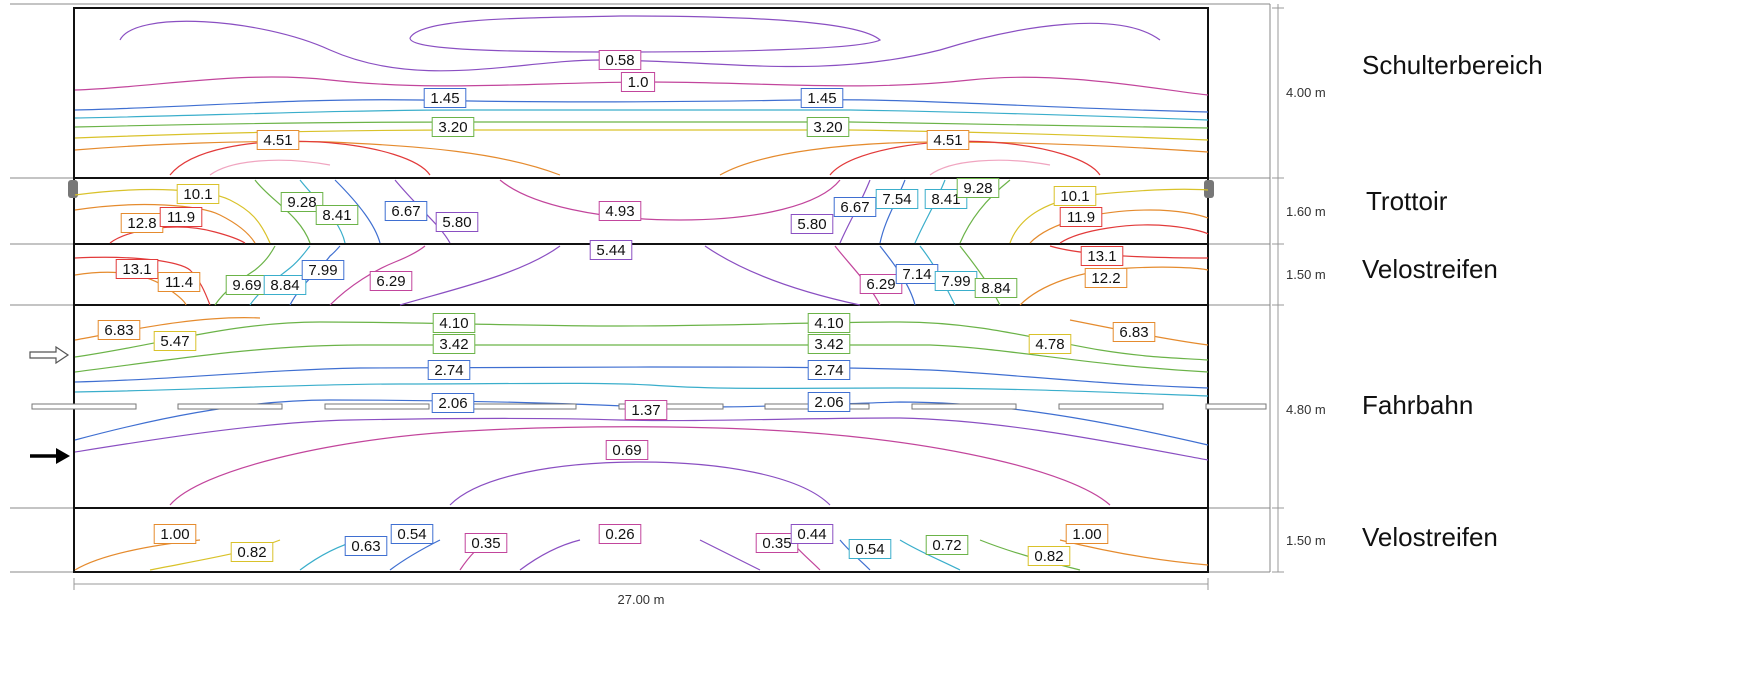  I want to click on contour-label: 0.72, so click(947, 545).